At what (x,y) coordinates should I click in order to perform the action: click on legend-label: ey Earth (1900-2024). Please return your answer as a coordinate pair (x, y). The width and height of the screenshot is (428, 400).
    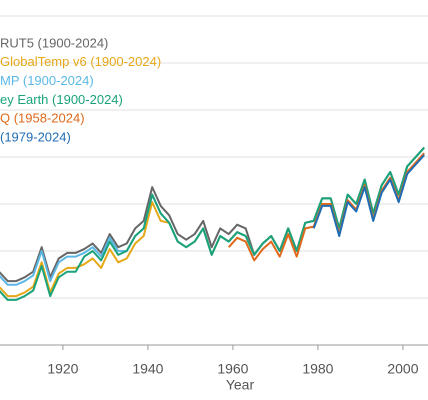
    Looking at the image, I should click on (61, 99).